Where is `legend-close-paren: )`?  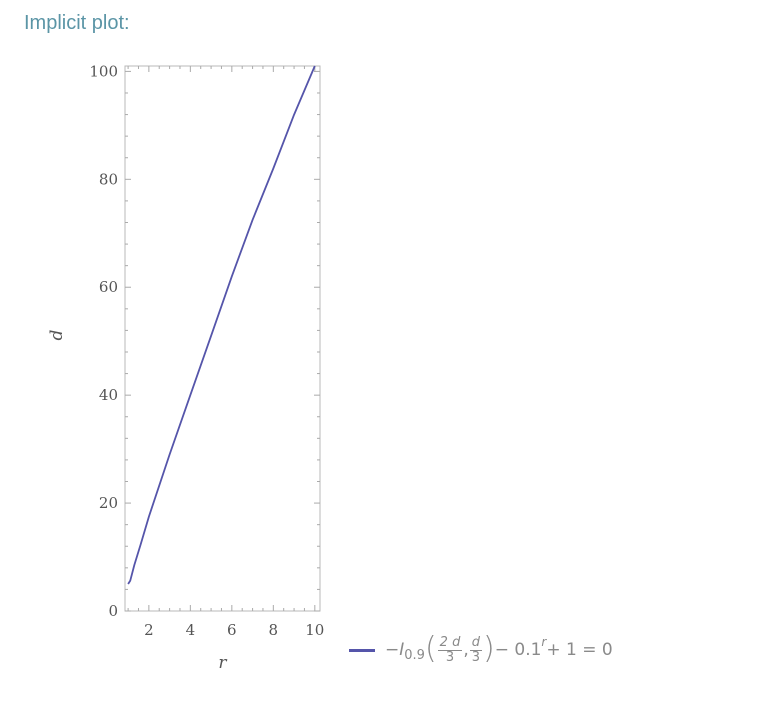 legend-close-paren: ) is located at coordinates (489, 648).